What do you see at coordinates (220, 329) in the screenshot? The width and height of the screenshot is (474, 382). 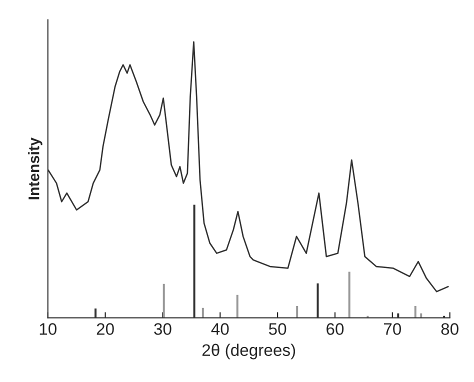 I see `x-tick-label: 40` at bounding box center [220, 329].